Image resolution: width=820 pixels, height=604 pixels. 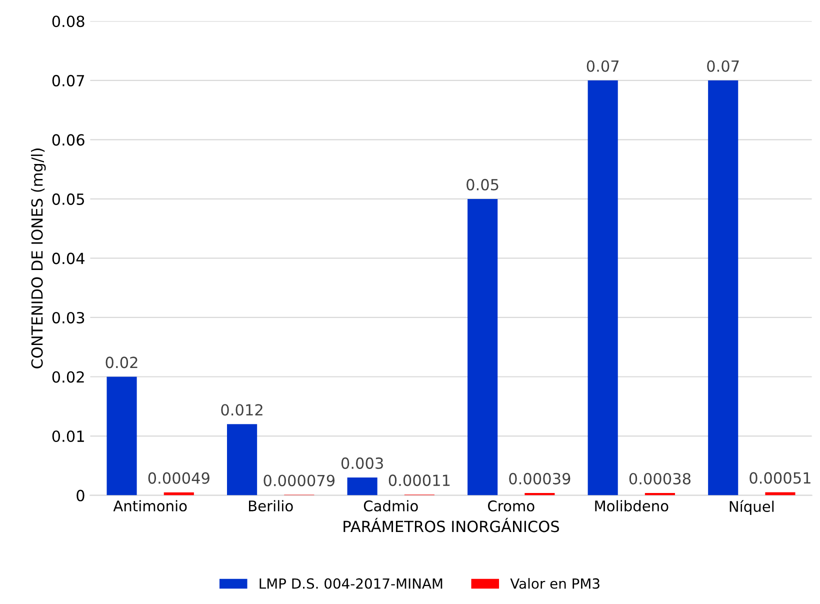 I want to click on y-tick-label: 0, so click(x=80, y=496).